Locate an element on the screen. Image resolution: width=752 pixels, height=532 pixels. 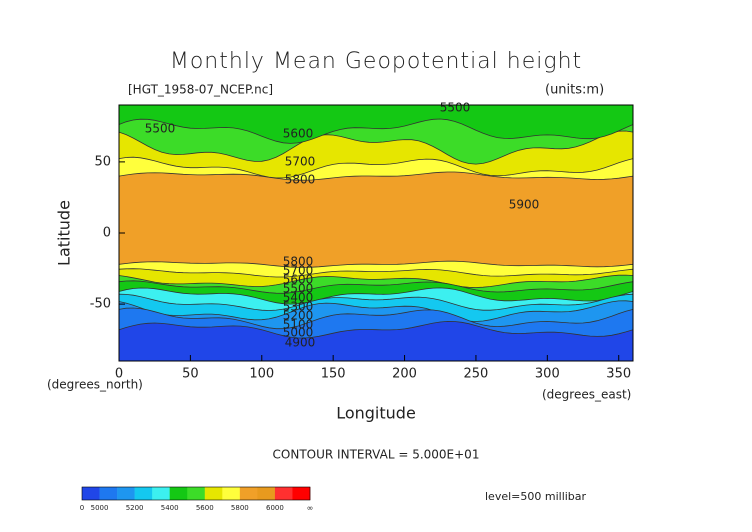
colorbar-frame is located at coordinates (196, 493).